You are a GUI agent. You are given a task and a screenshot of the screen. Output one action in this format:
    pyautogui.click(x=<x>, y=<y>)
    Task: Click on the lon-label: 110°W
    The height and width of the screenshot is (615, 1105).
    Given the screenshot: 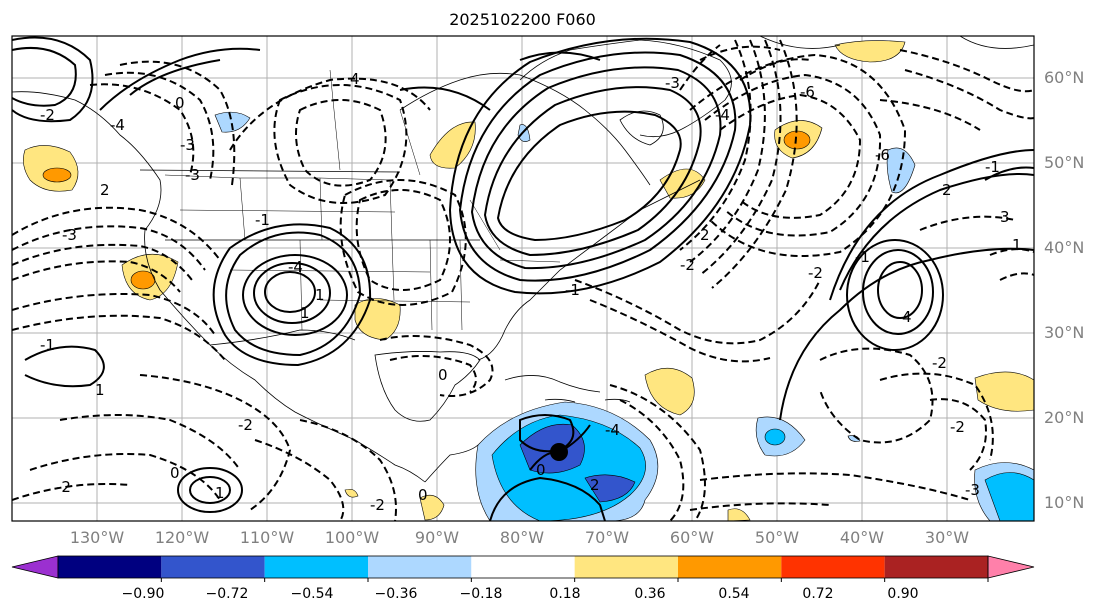 What is the action you would take?
    pyautogui.click(x=267, y=537)
    